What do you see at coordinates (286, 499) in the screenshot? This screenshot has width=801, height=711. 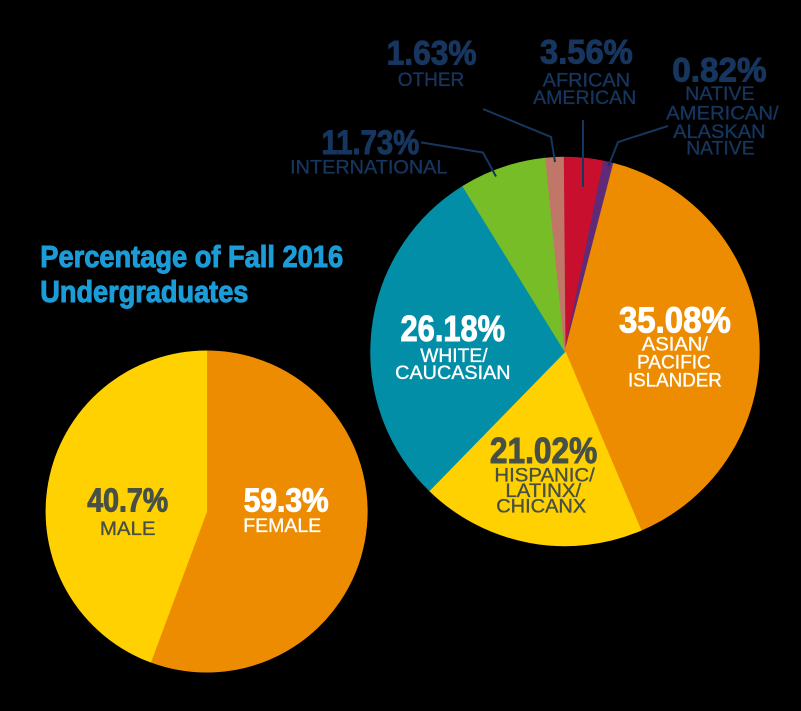 I see `svg-text: 59.3%` at bounding box center [286, 499].